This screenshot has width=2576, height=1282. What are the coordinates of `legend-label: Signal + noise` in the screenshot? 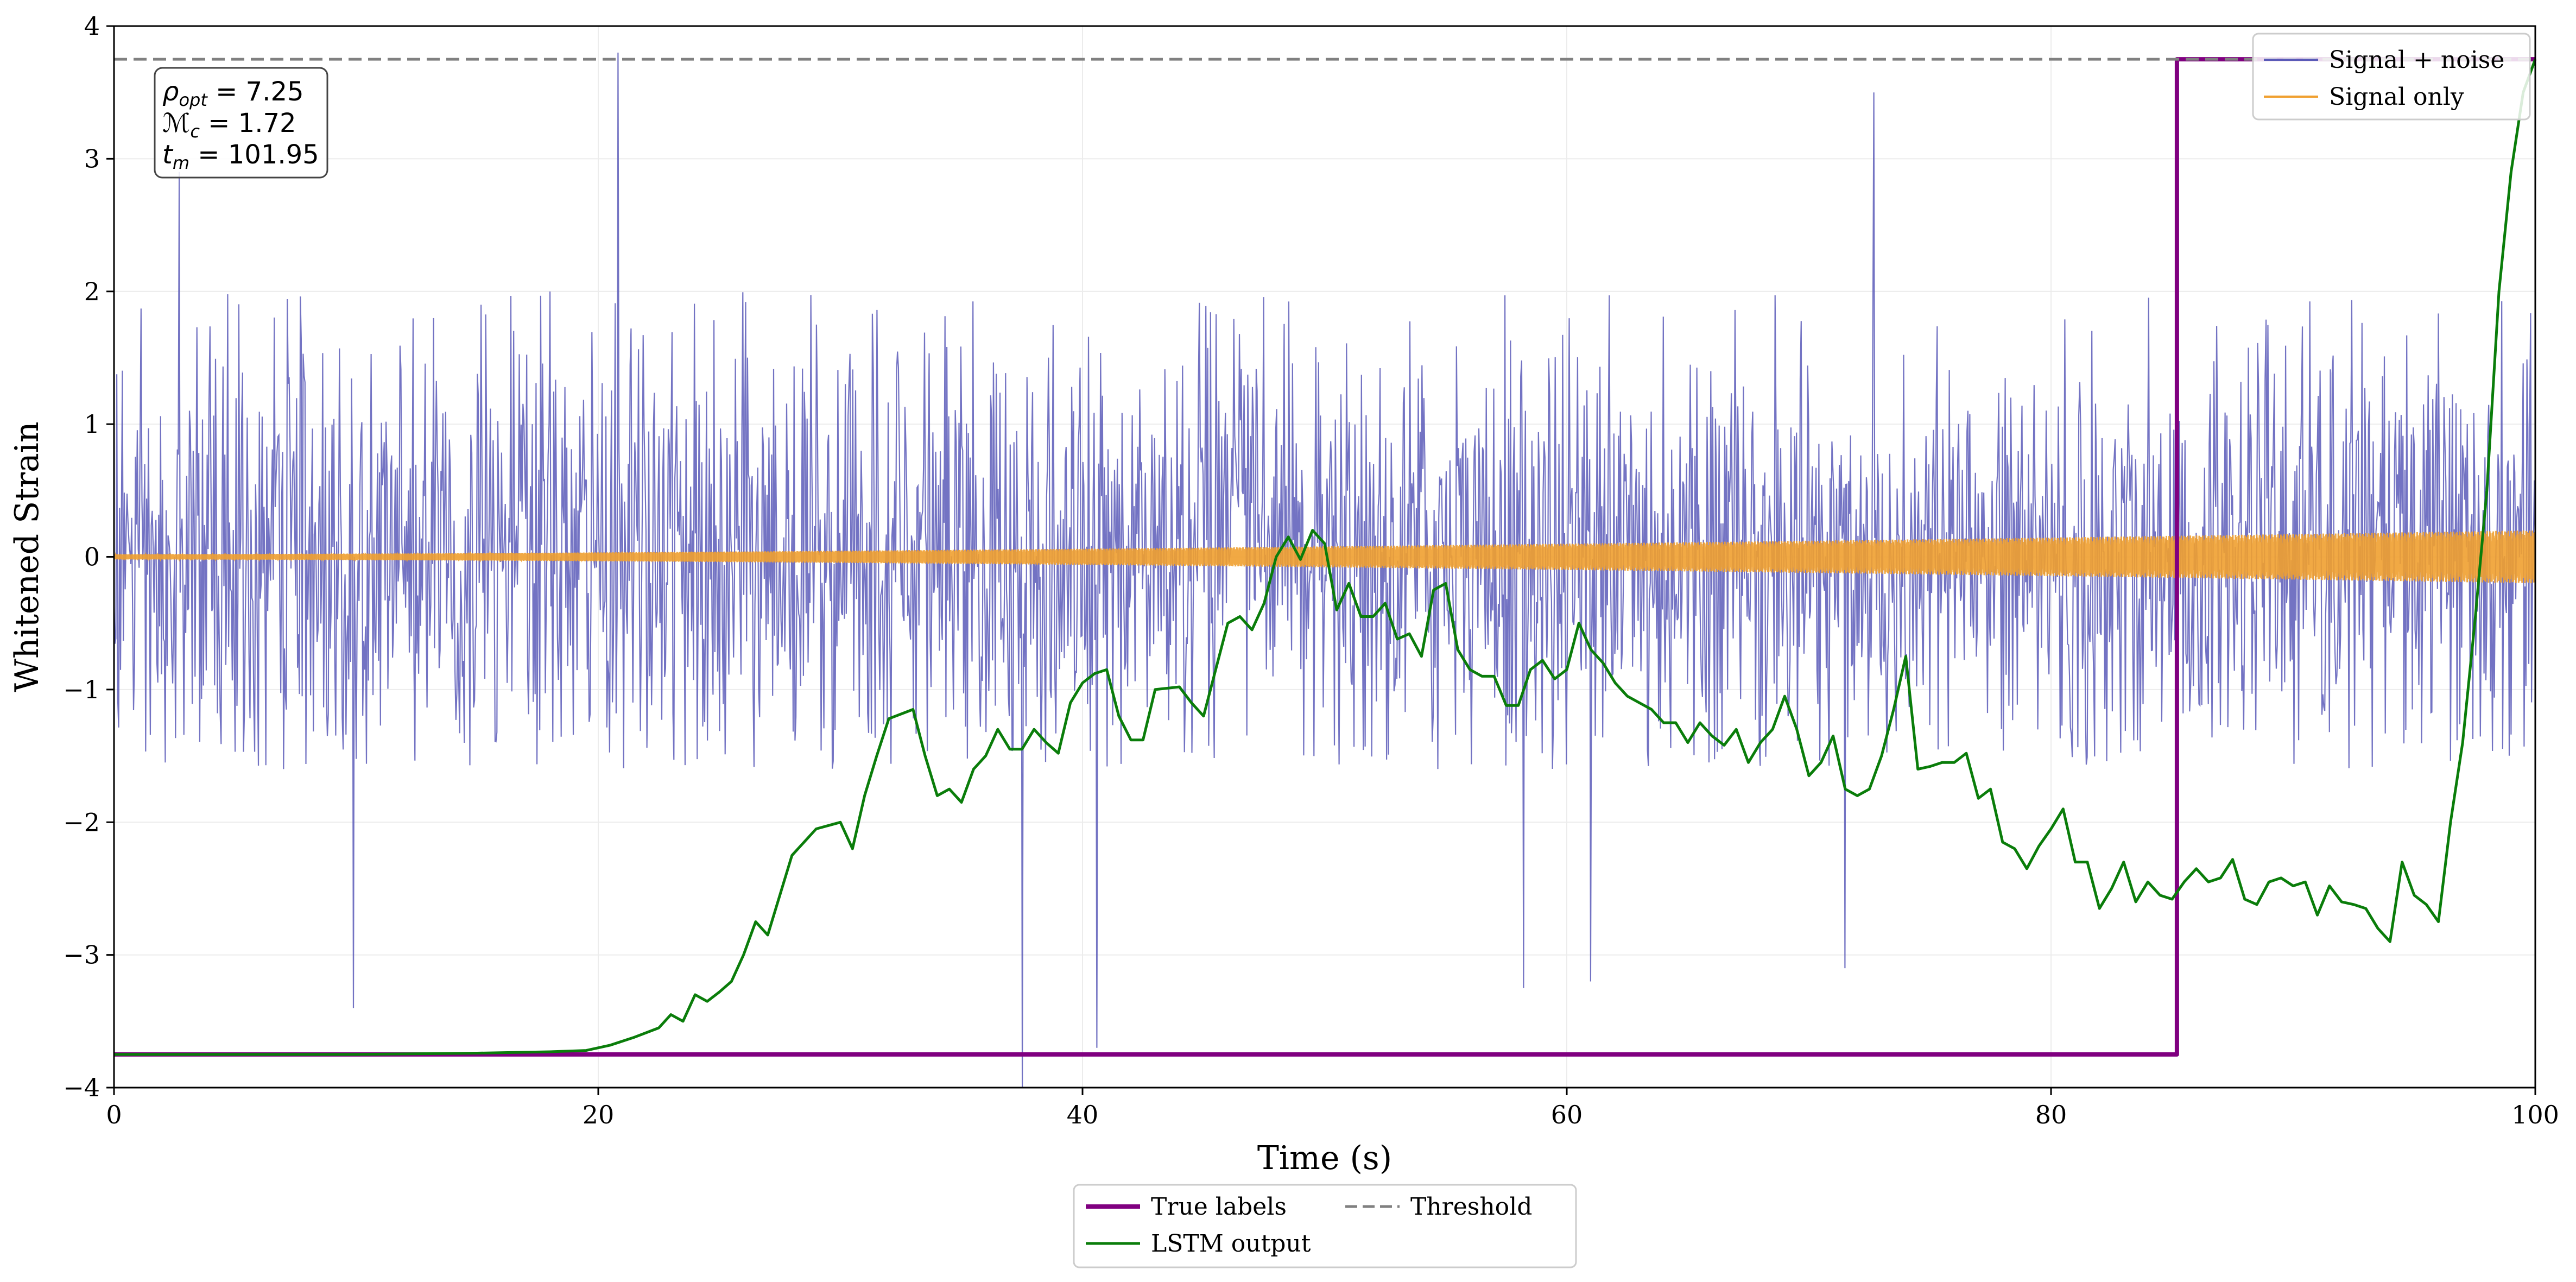 It's located at (2416, 60).